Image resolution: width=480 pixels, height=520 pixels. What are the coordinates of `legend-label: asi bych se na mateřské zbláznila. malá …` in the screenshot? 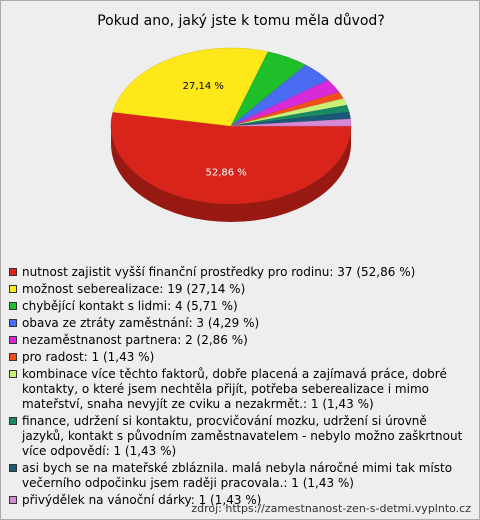 It's located at (237, 475).